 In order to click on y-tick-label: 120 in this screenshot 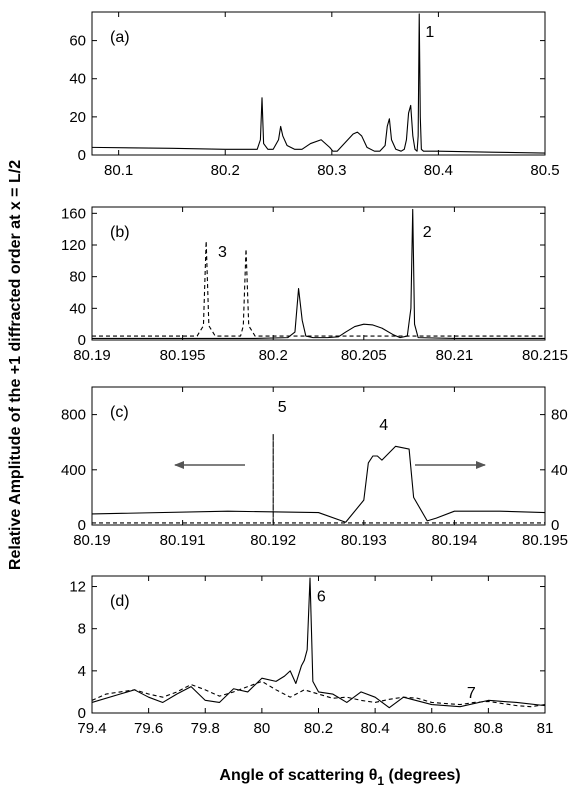, I will do `click(73, 245)`.